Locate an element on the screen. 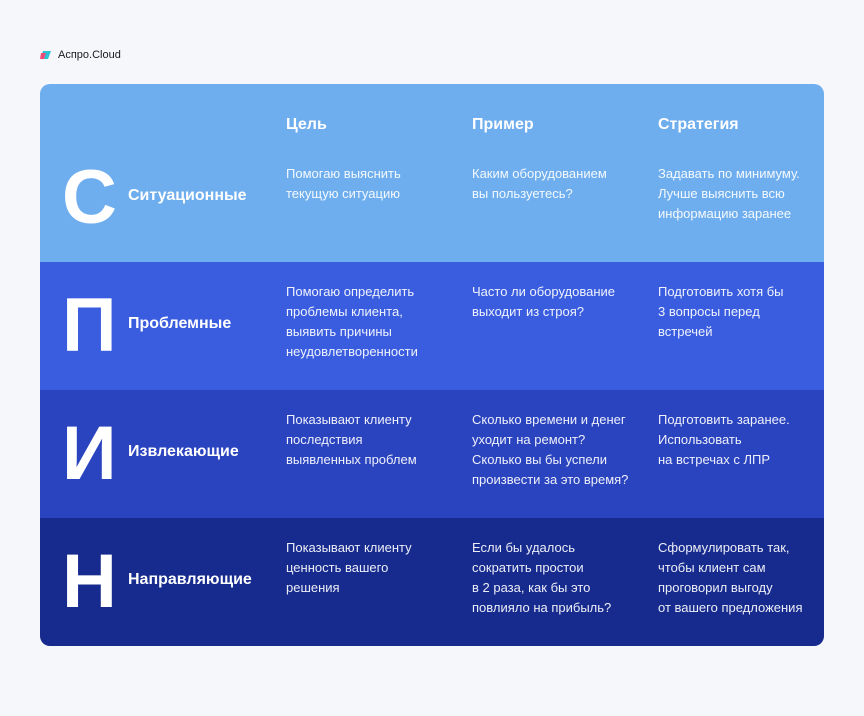 The height and width of the screenshot is (716, 864). brand-logo: Аспро.Cloud is located at coordinates (80, 55).